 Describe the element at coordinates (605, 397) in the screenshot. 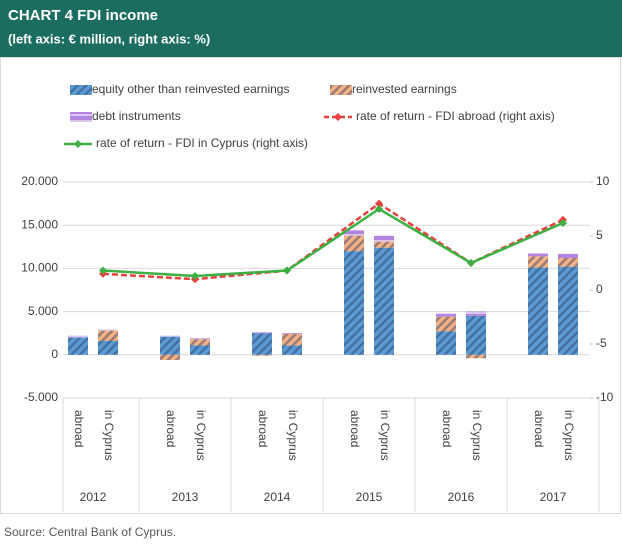

I see `y2-tick-label: -10` at that location.